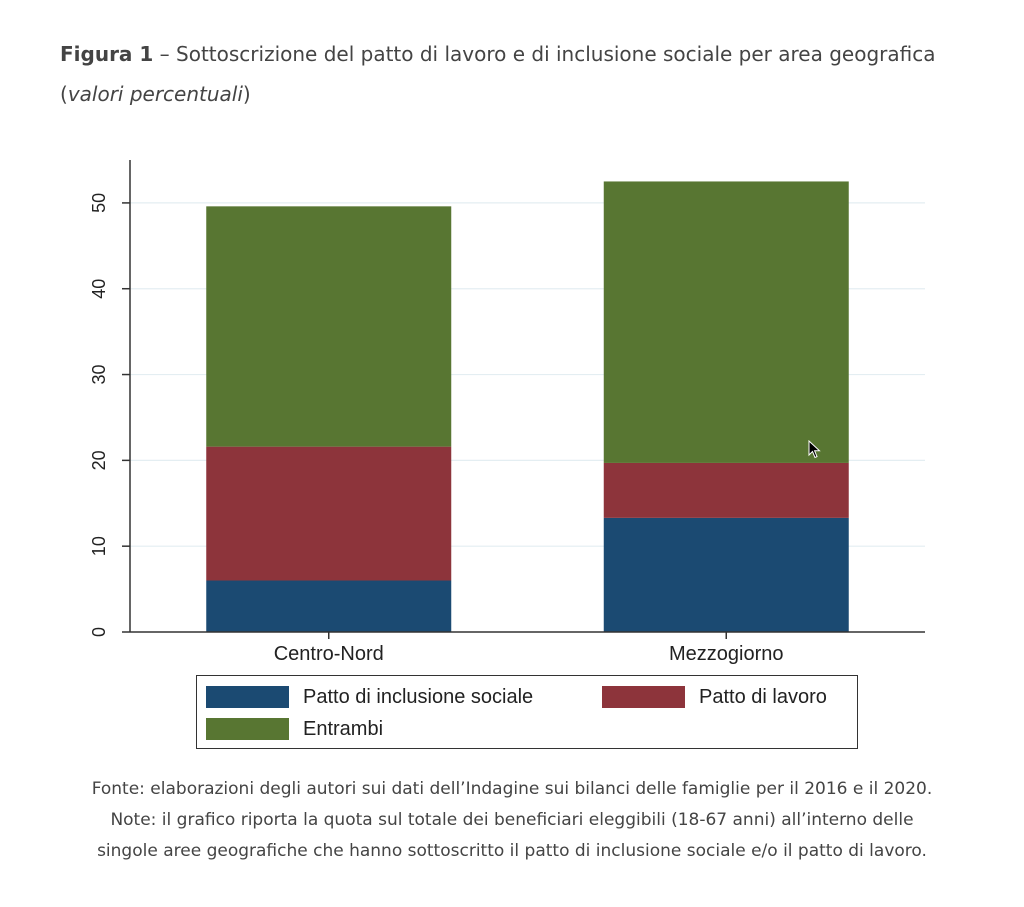  Describe the element at coordinates (294, 729) in the screenshot. I see `legend-item-entrambi: Entrambi` at that location.